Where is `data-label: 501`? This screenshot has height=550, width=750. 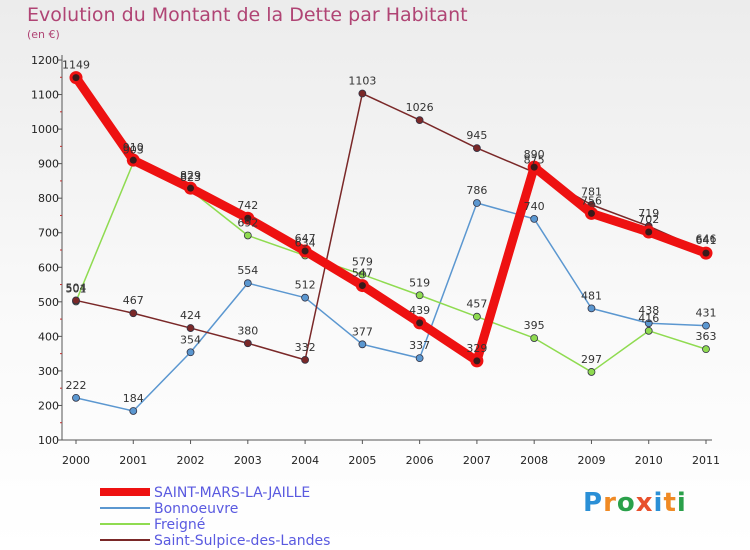 data-label: 501 is located at coordinates (76, 288).